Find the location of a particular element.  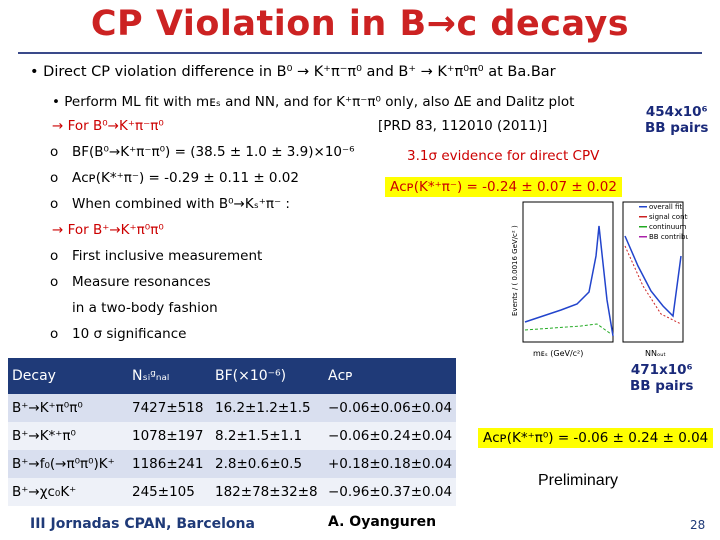

legend-fit: overall fit is located at coordinates (665, 207).